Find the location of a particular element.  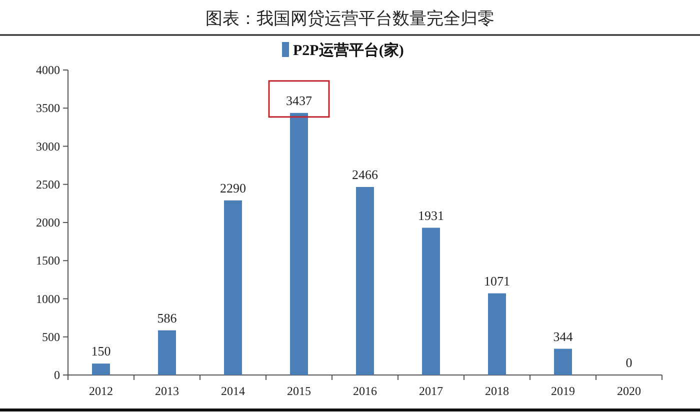

data-label: 2290 is located at coordinates (233, 188).